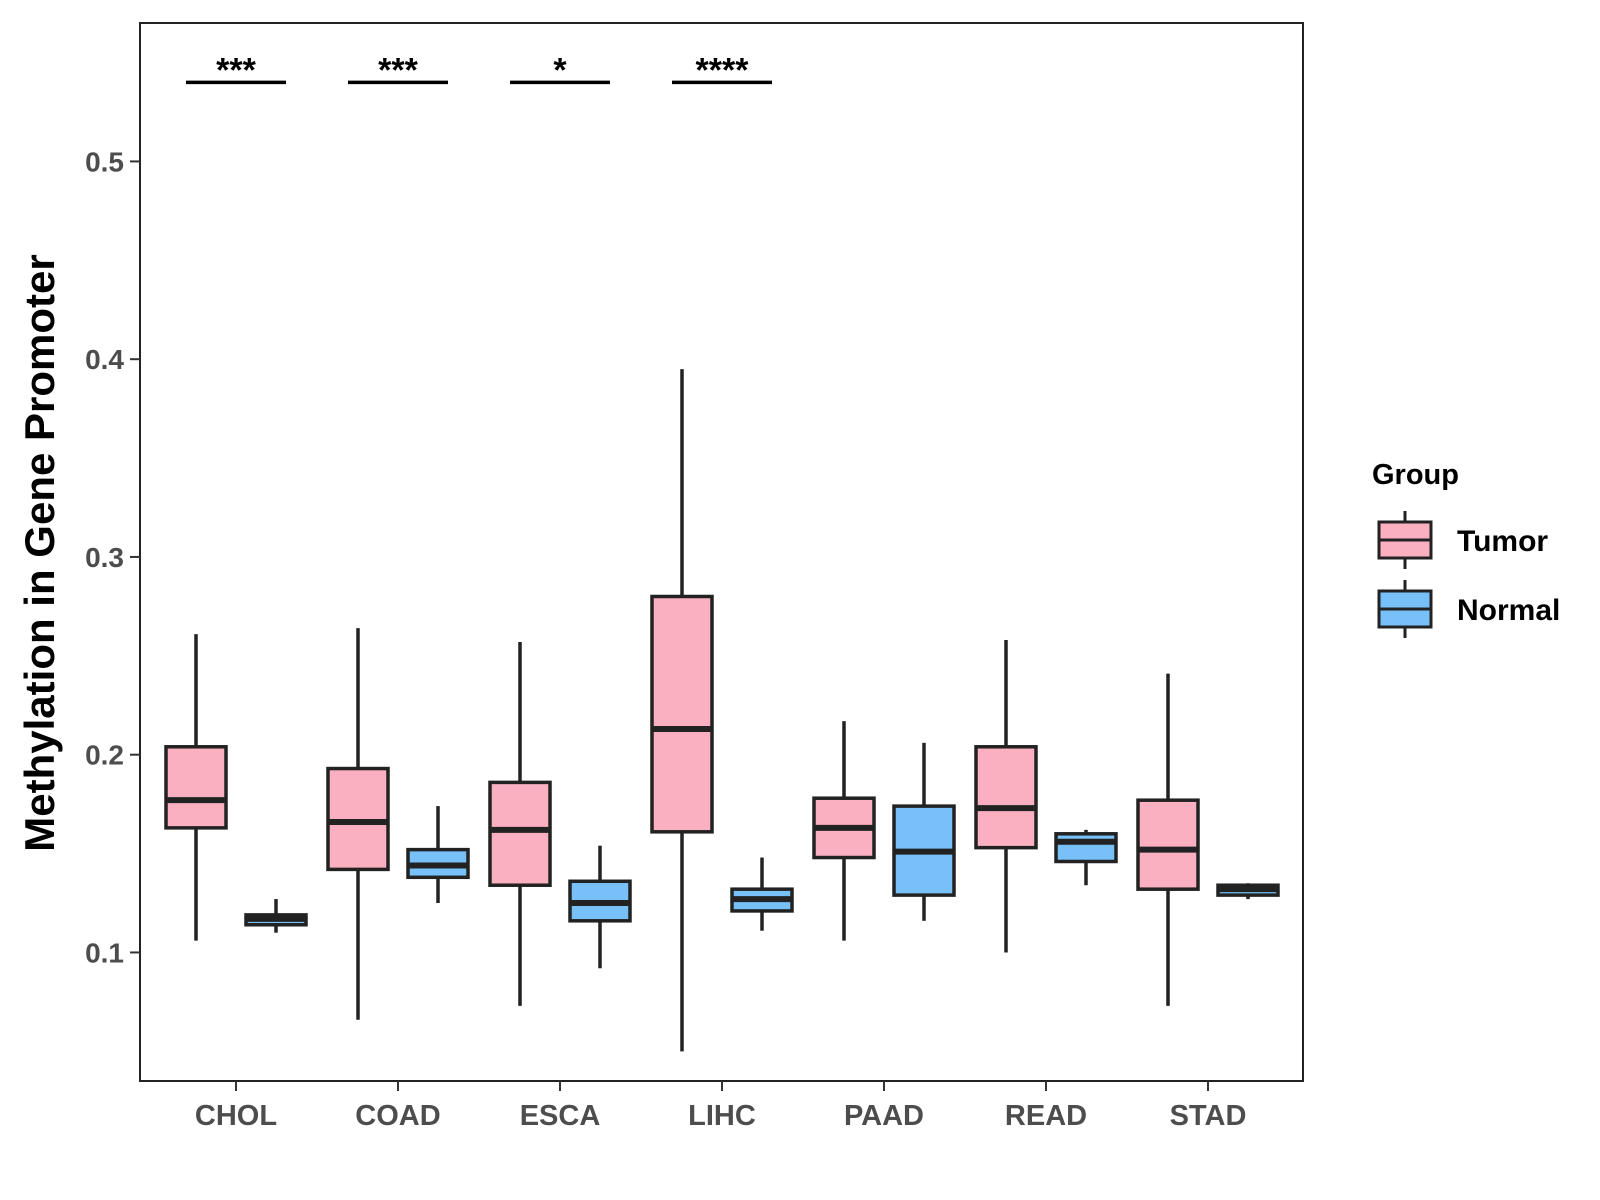 Image resolution: width=1600 pixels, height=1200 pixels. I want to click on x-tick-label-read: READ, so click(1046, 1116).